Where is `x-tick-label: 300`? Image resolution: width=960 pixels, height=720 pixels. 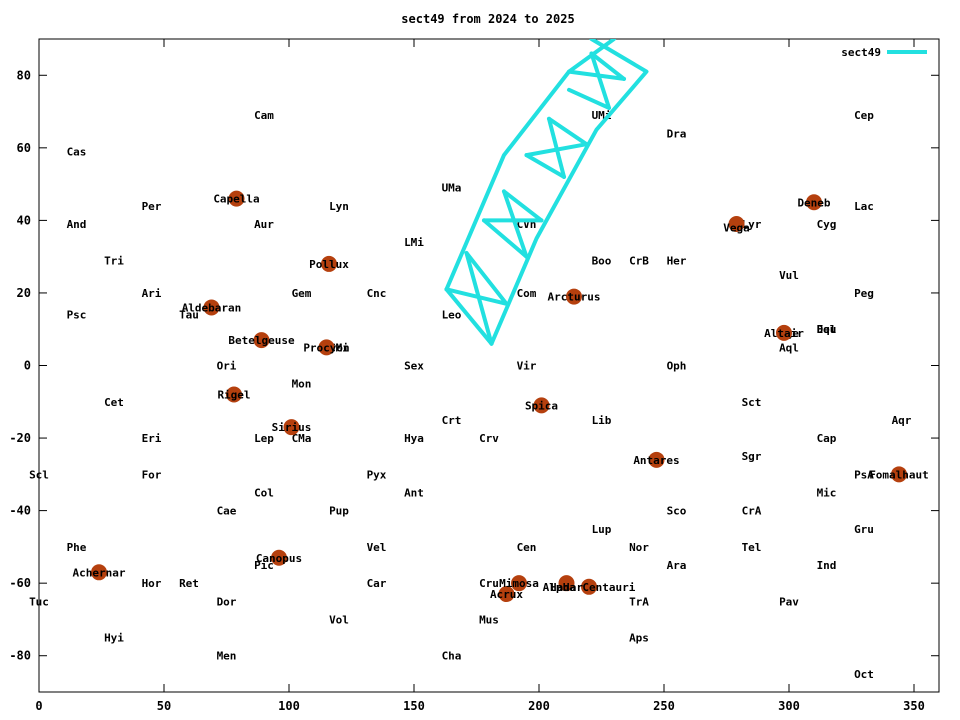 x-tick-label: 300 is located at coordinates (789, 706).